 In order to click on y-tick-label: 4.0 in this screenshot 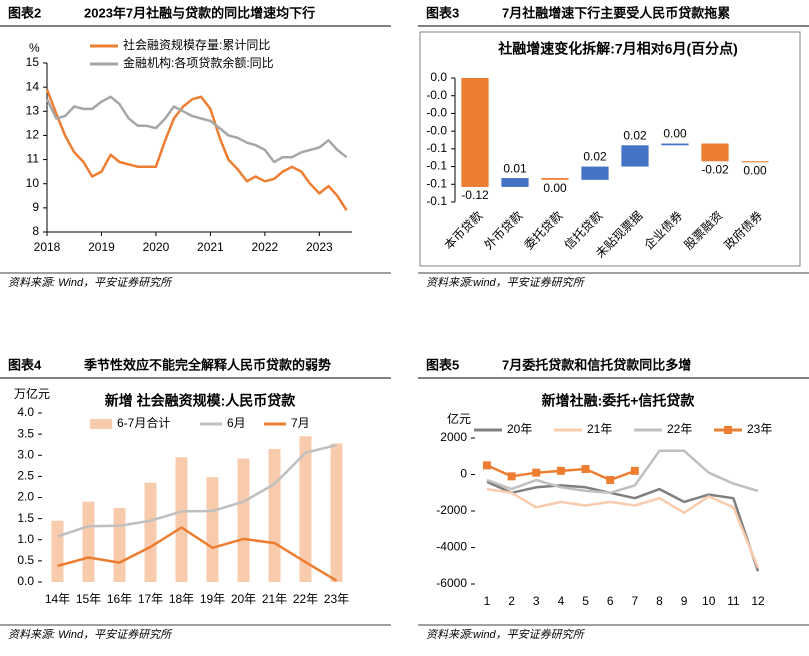, I will do `click(25, 412)`.